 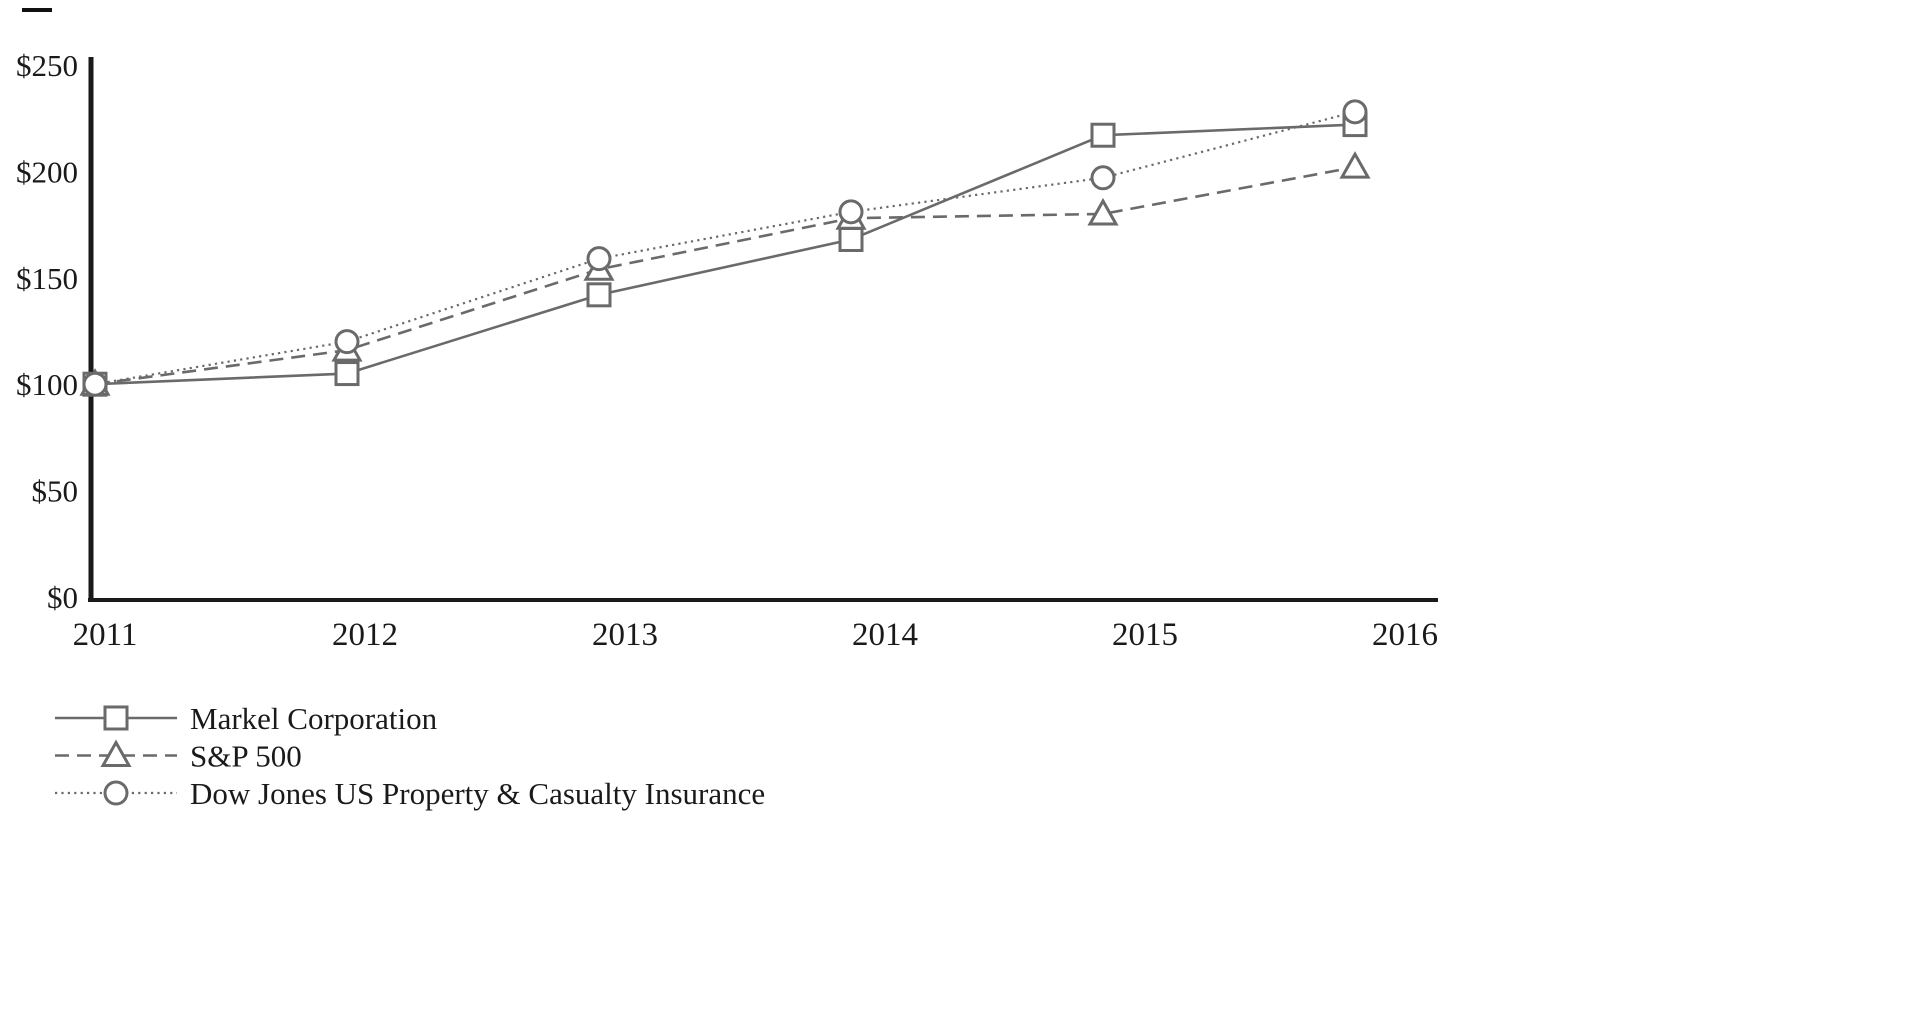 I want to click on y-tick-label: $250, so click(x=47, y=65).